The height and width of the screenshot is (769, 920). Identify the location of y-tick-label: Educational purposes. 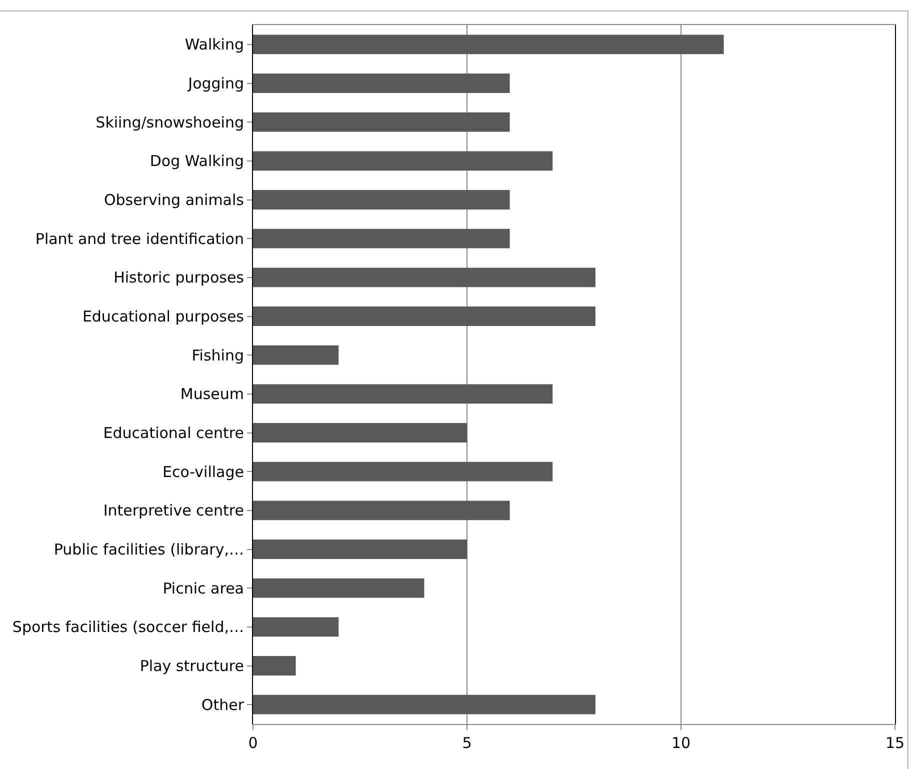
(163, 317).